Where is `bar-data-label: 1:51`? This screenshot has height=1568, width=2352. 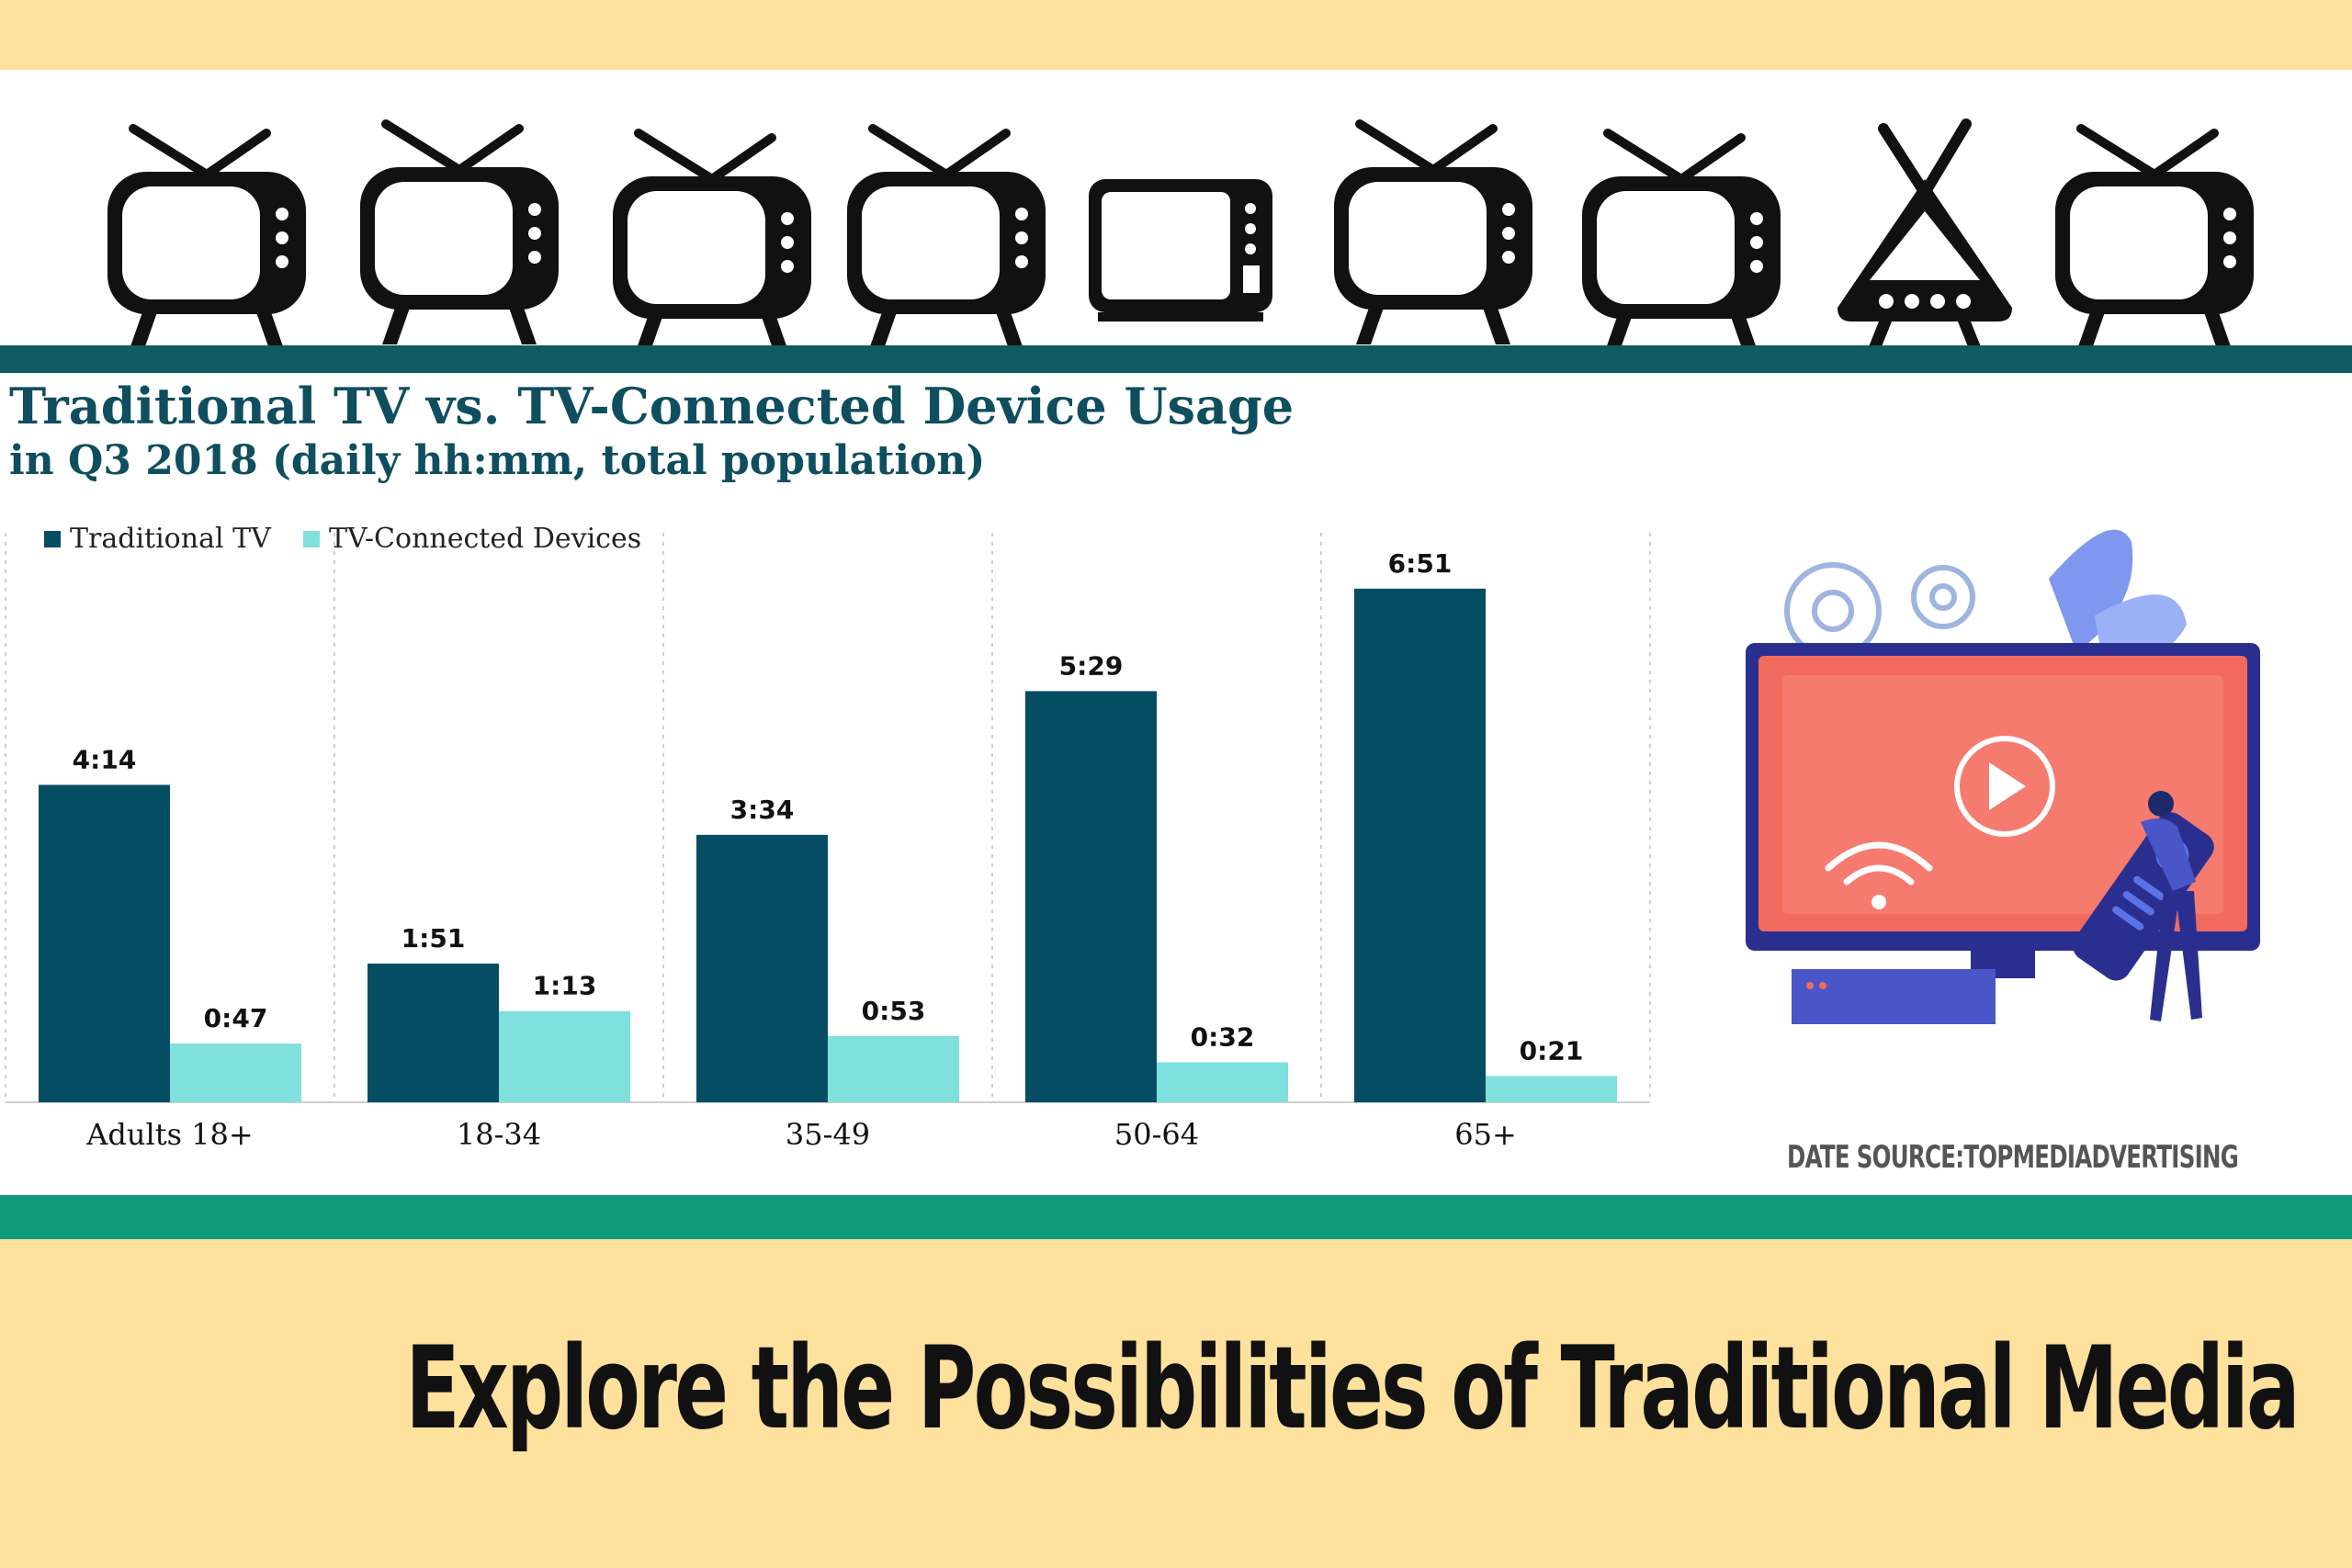
bar-data-label: 1:51 is located at coordinates (433, 938).